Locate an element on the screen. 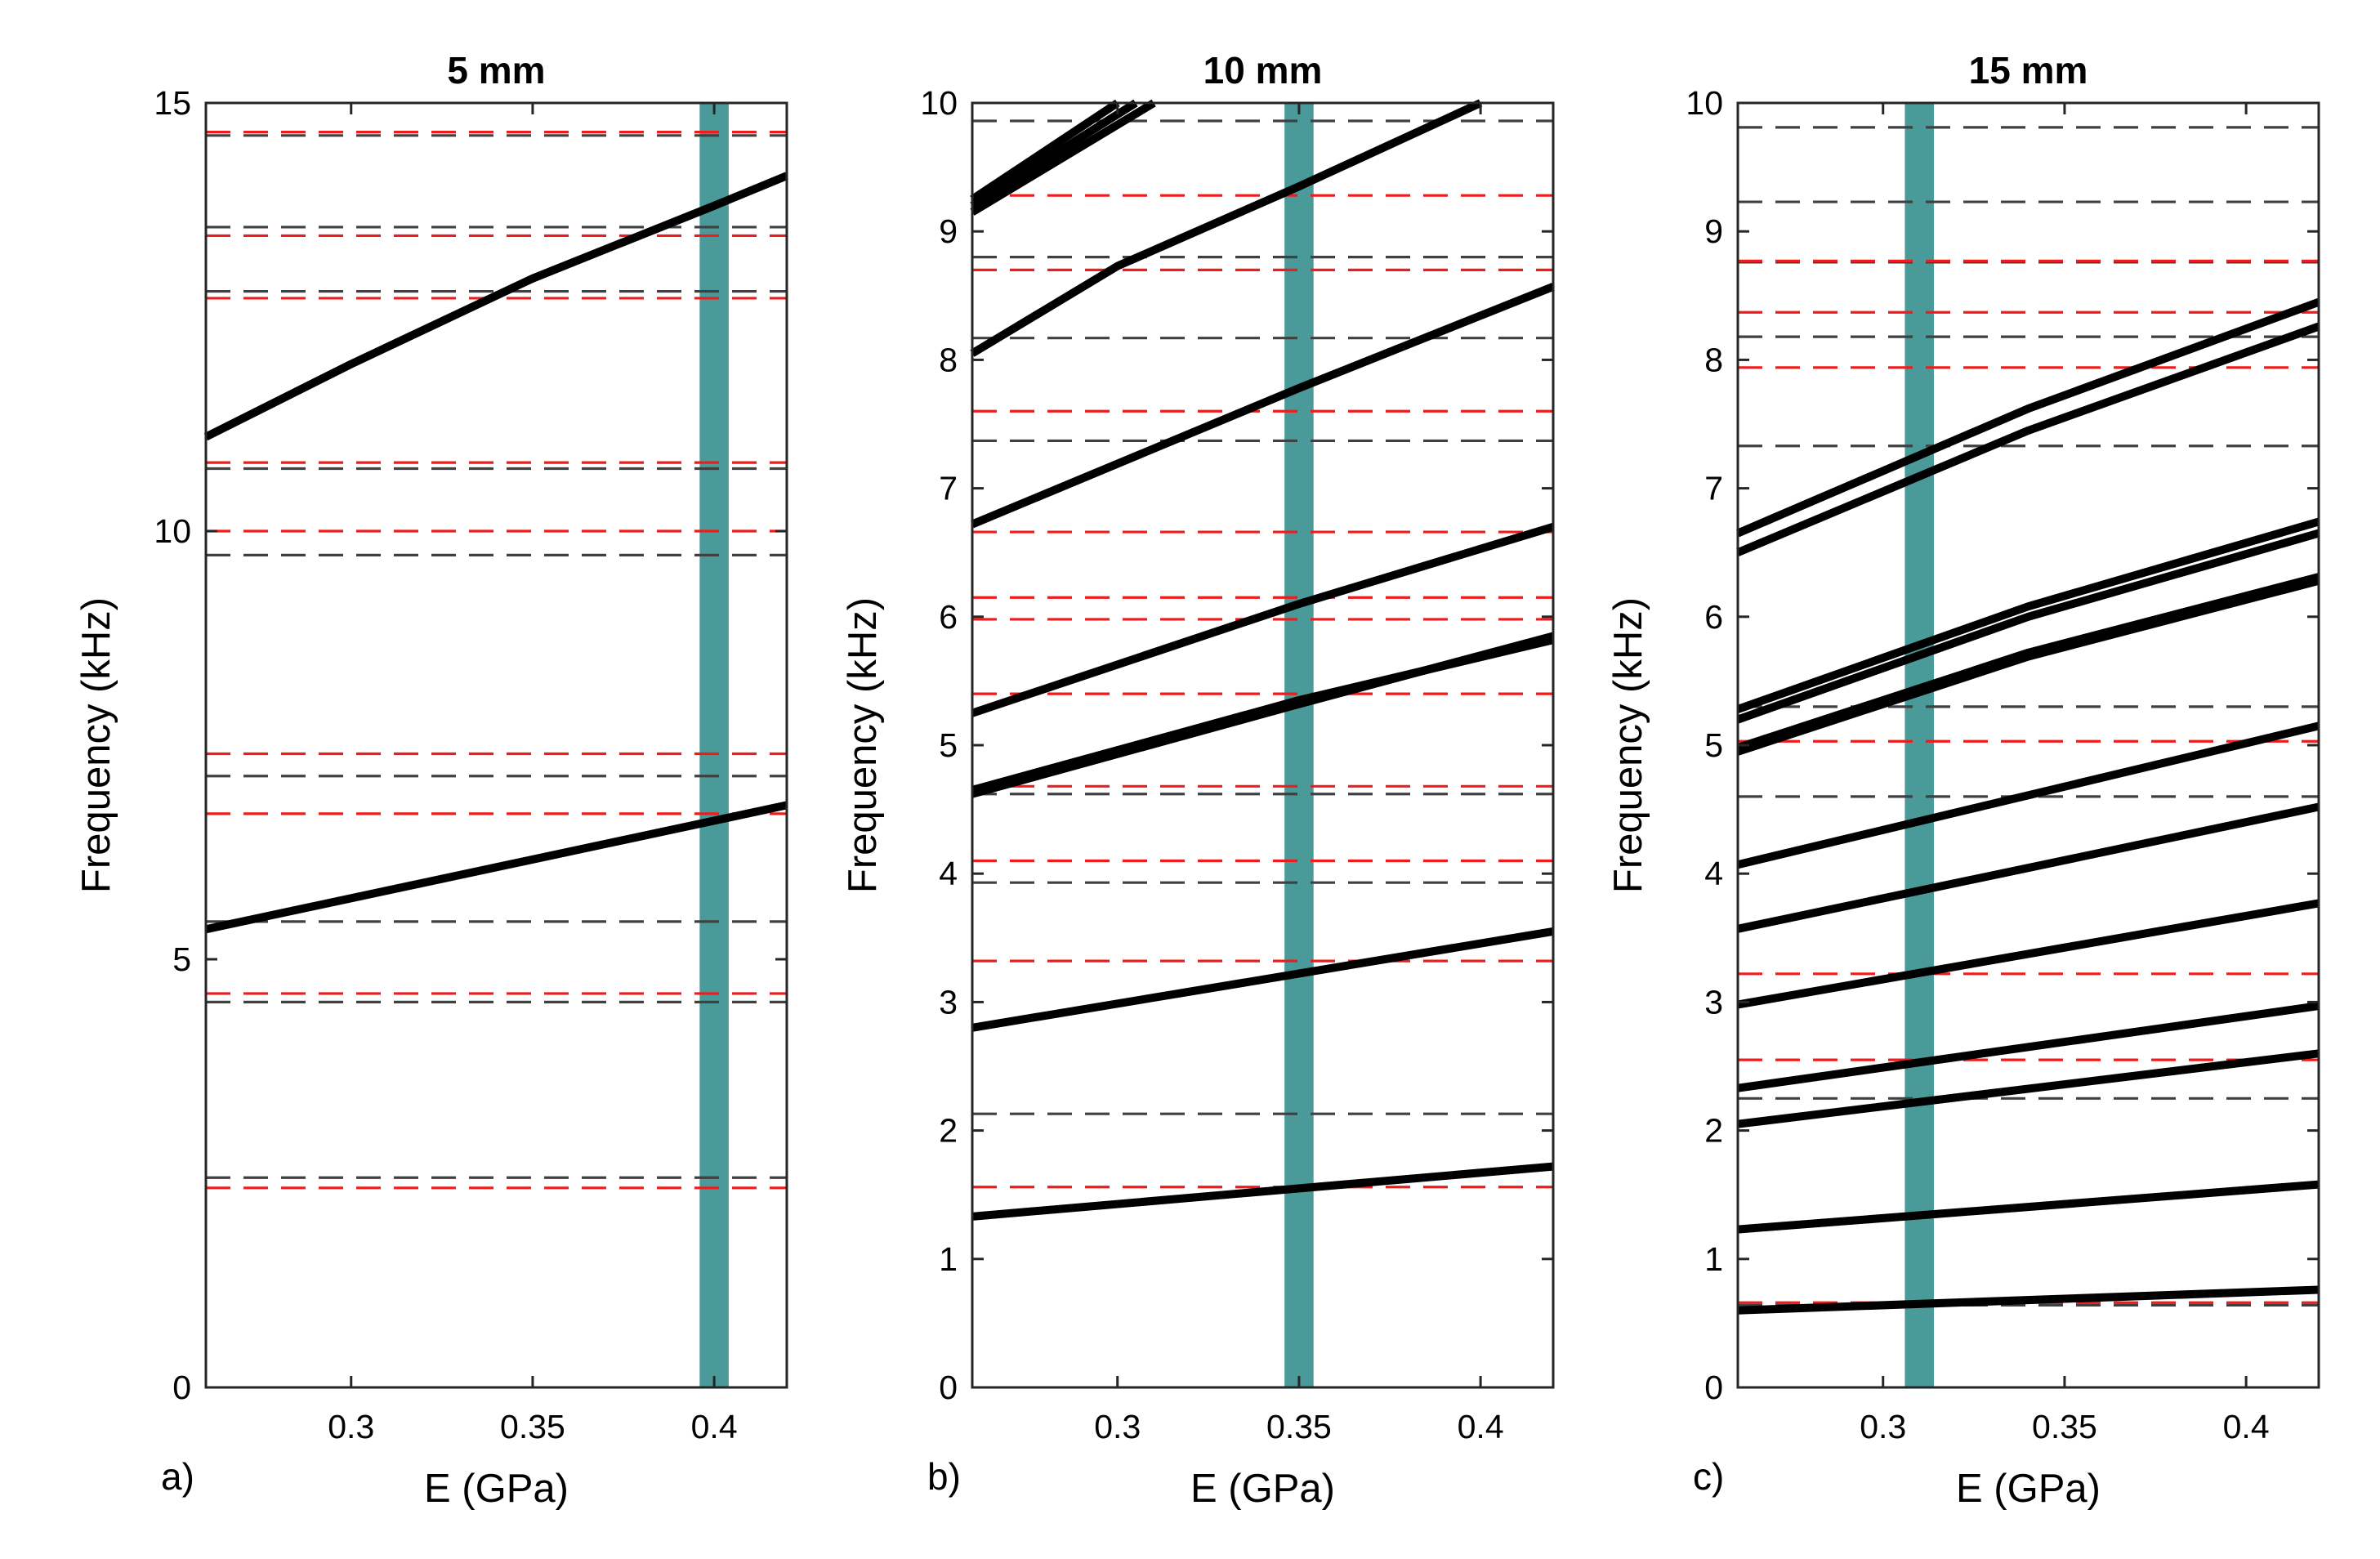 The width and height of the screenshot is (2380, 1559). panel-title: 10 mm is located at coordinates (1263, 70).